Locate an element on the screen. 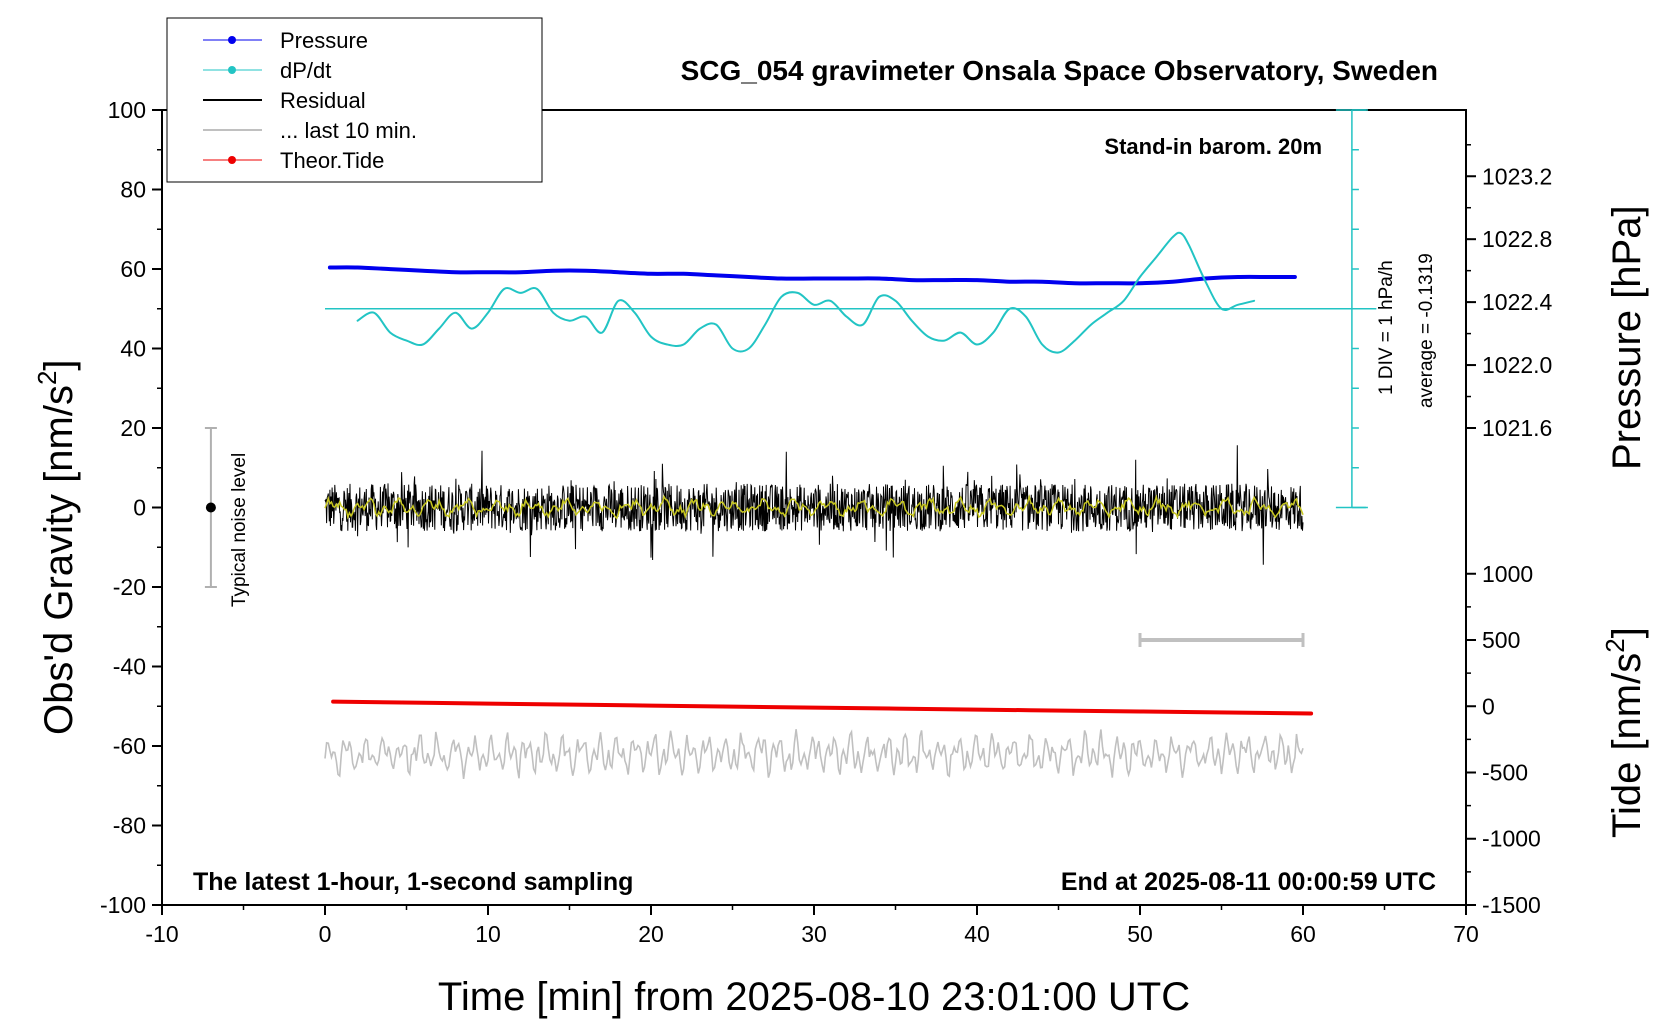 The width and height of the screenshot is (1660, 1020). pressure-series-line is located at coordinates (812, 275).